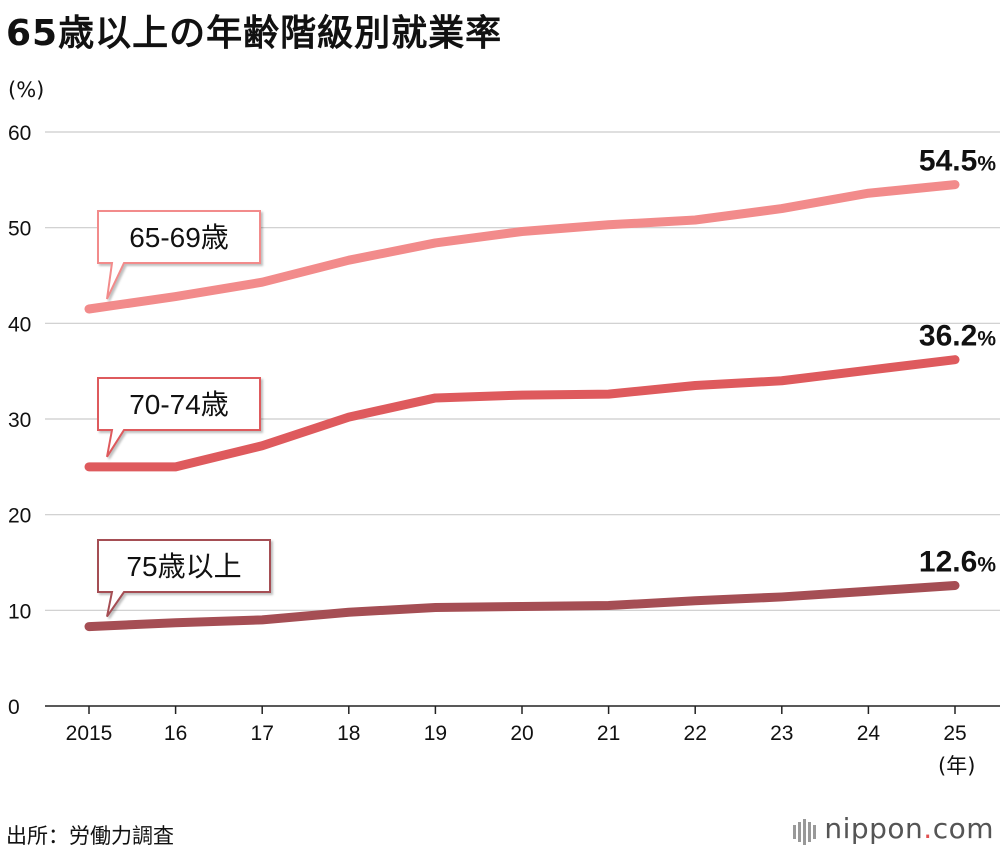  I want to click on y-tick-label: 60, so click(19, 133).